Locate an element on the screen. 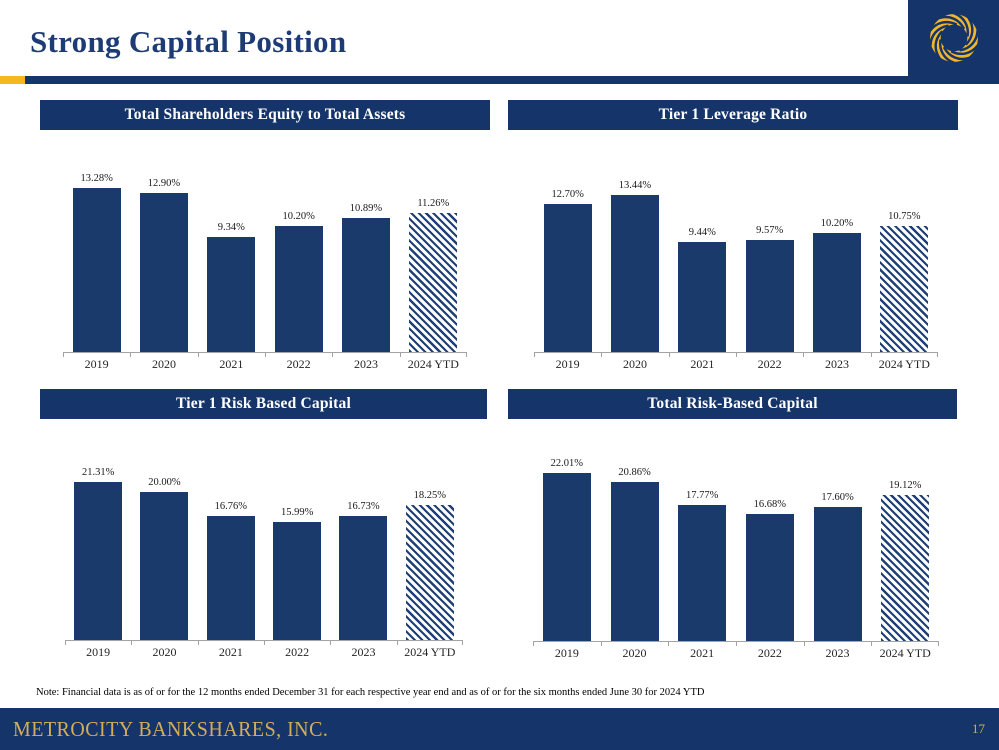  page-title: Strong Capital Position is located at coordinates (188, 41).